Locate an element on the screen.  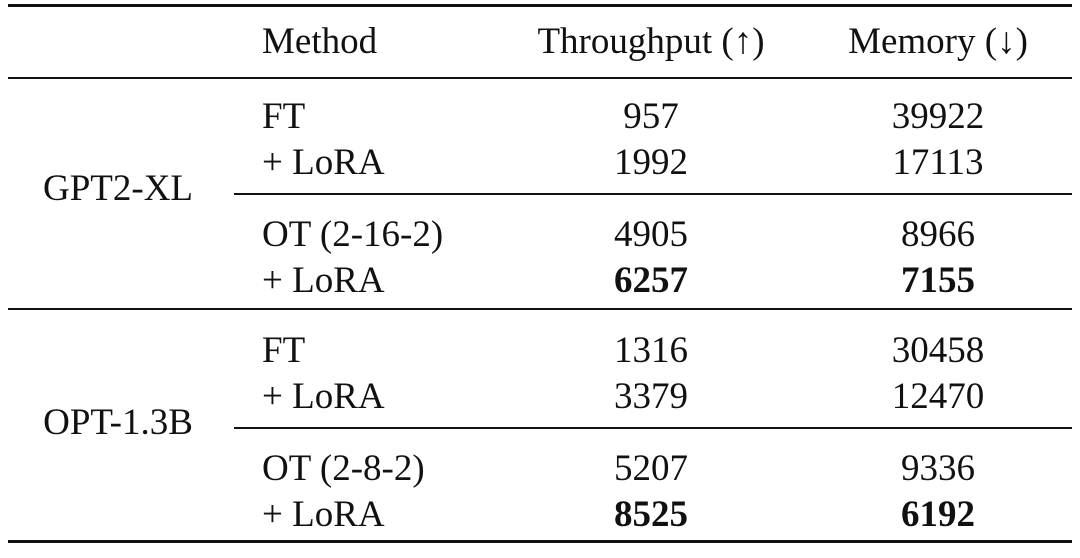
throughput-cell: 957 is located at coordinates (651, 116).